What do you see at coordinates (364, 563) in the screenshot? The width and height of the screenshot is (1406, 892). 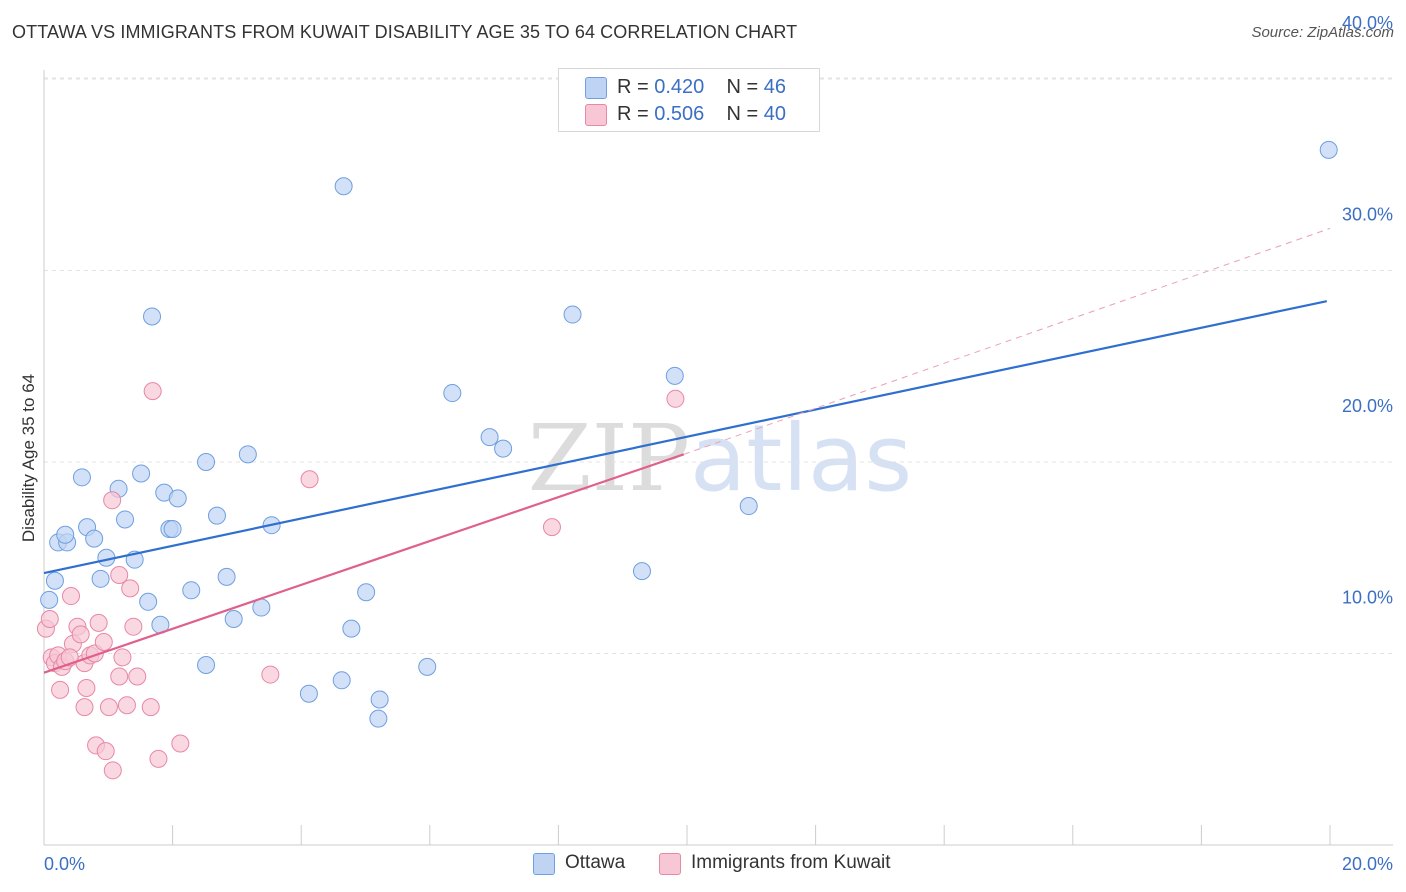 I see `kuwait-trend-line` at bounding box center [364, 563].